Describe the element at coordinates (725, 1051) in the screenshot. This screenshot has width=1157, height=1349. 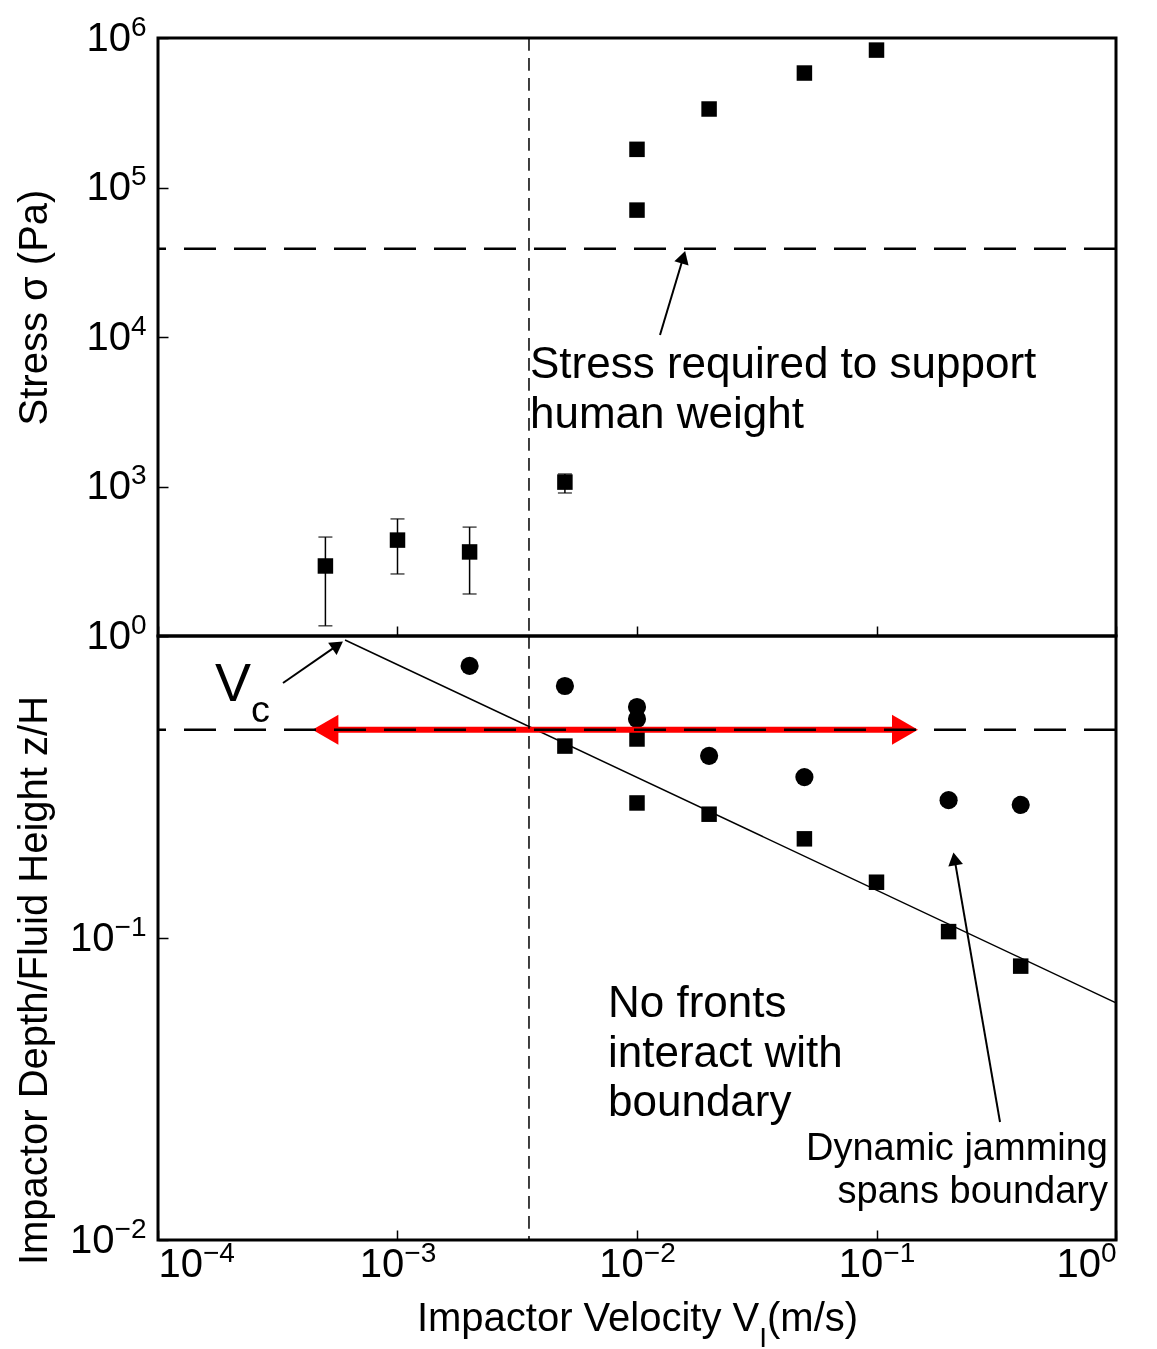
I see `annotation: No fronts interact with boundary` at that location.